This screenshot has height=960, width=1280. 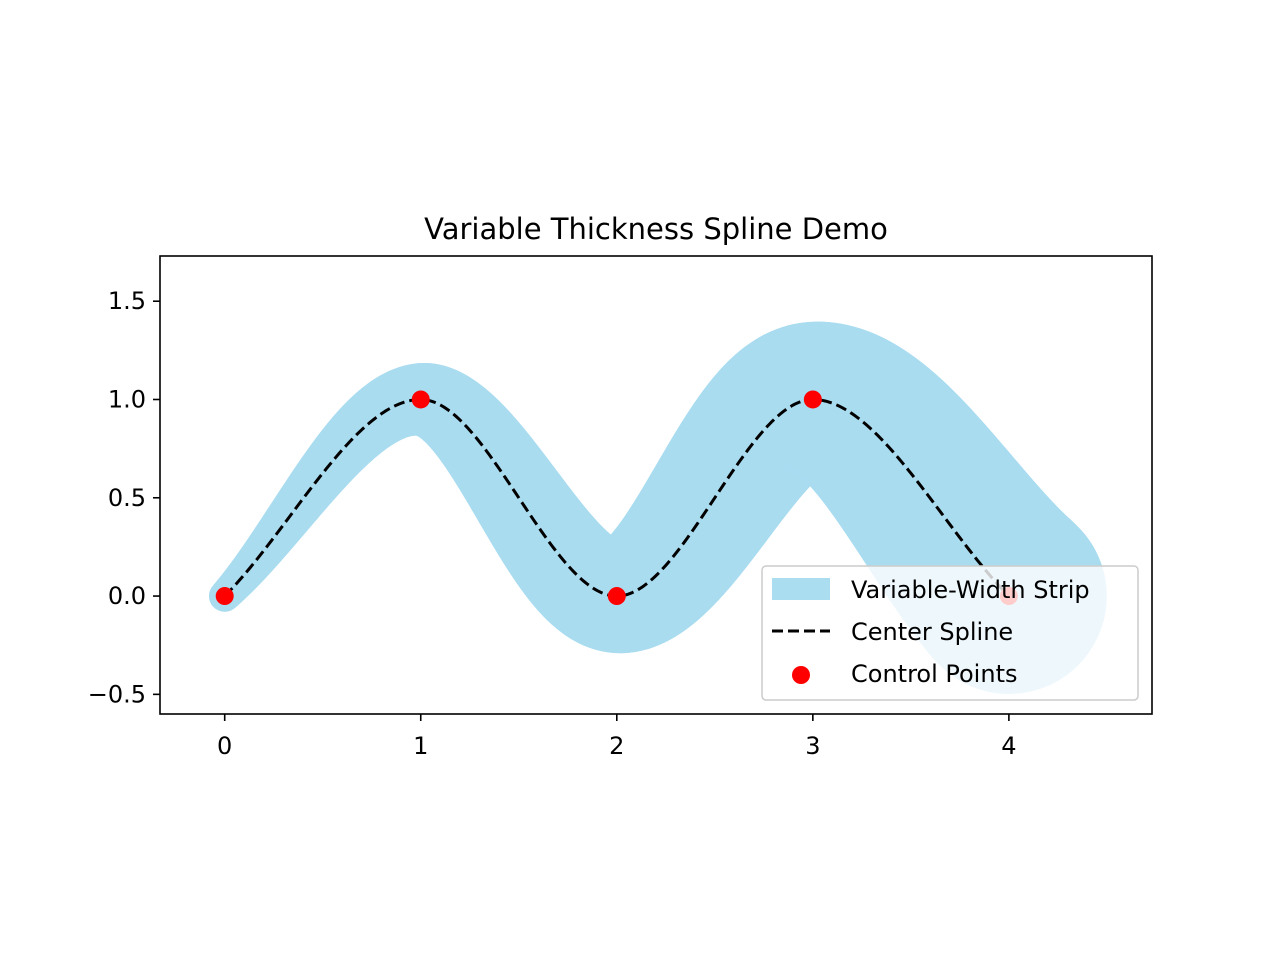 I want to click on legend-swatch-points, so click(x=801, y=675).